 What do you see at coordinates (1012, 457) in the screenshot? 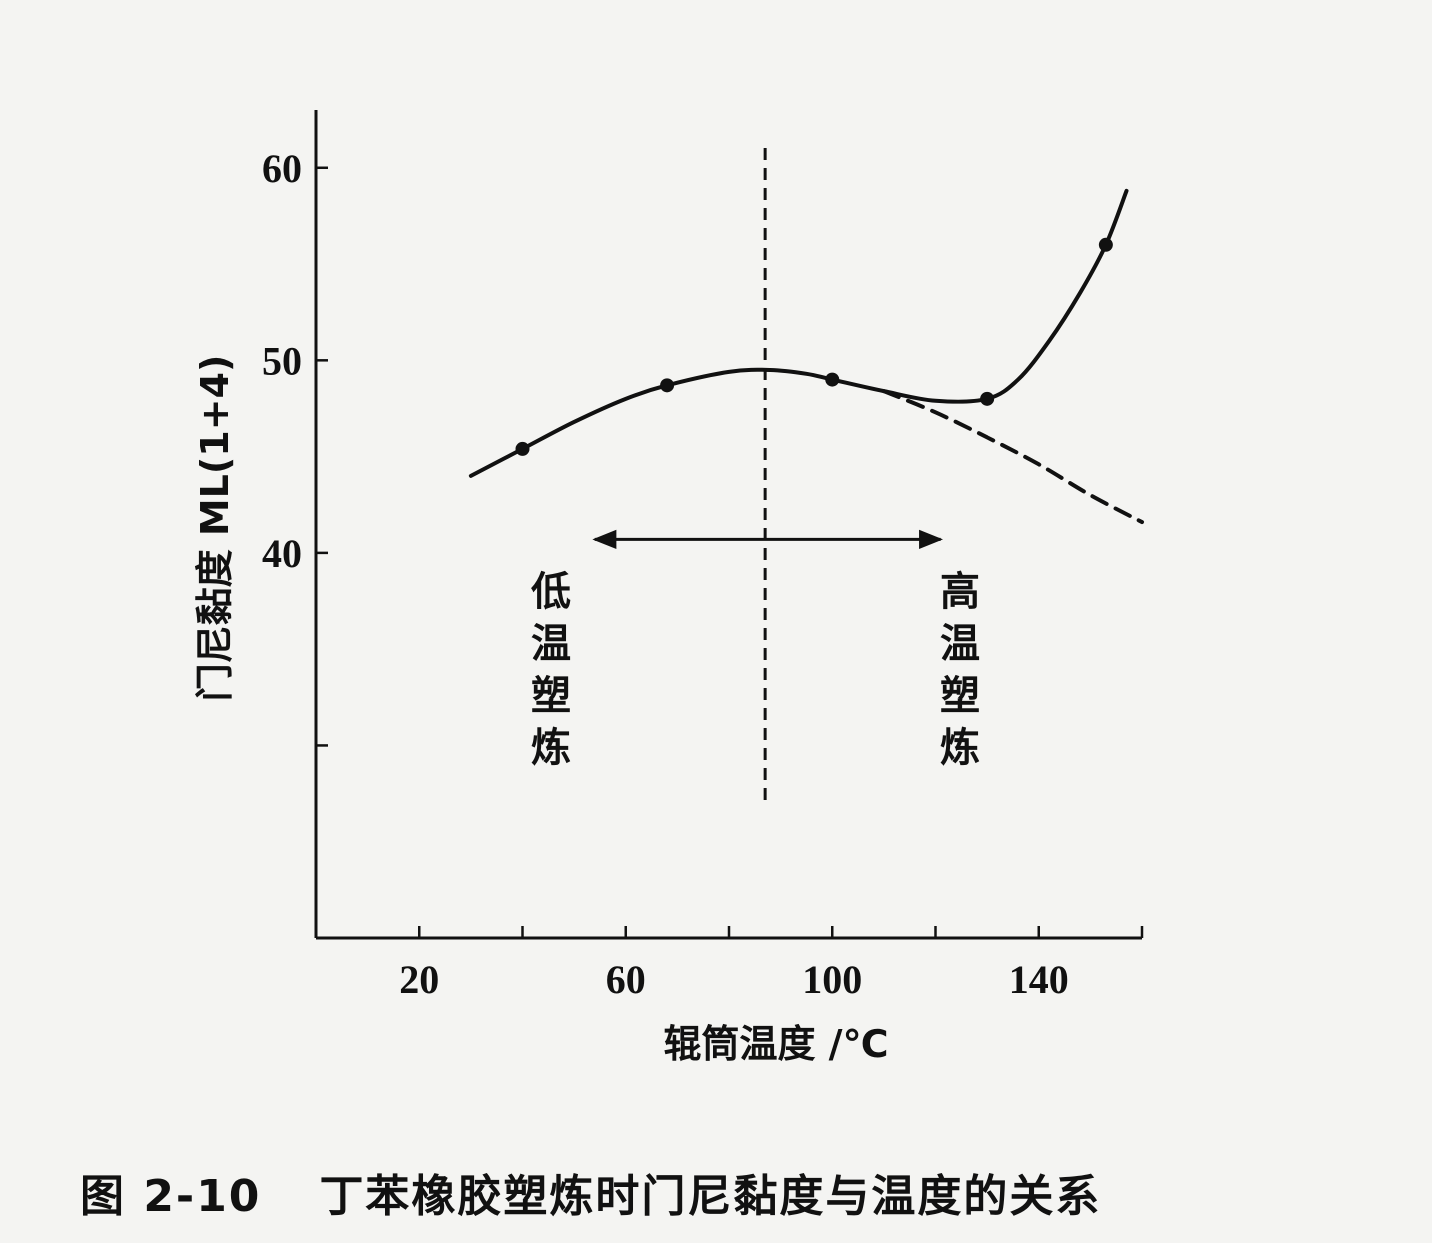
I see `series-line-dashed` at bounding box center [1012, 457].